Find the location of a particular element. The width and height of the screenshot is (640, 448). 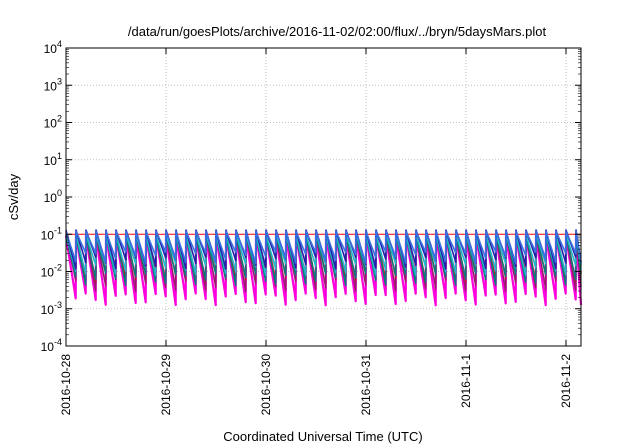

y-tick-label: 10⁴ is located at coordinates (53, 47).